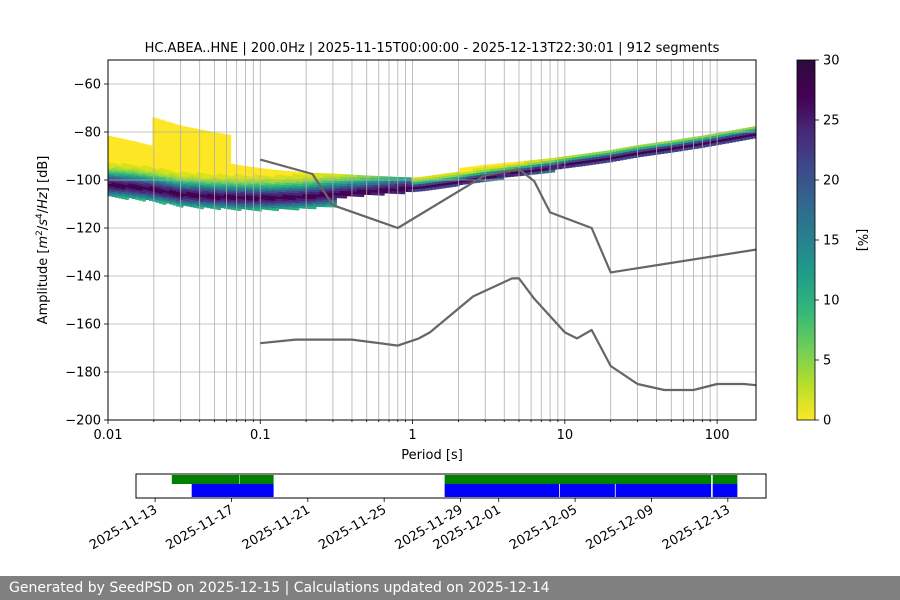  Describe the element at coordinates (260, 435) in the screenshot. I see `x-tick-label: 0.1` at that location.